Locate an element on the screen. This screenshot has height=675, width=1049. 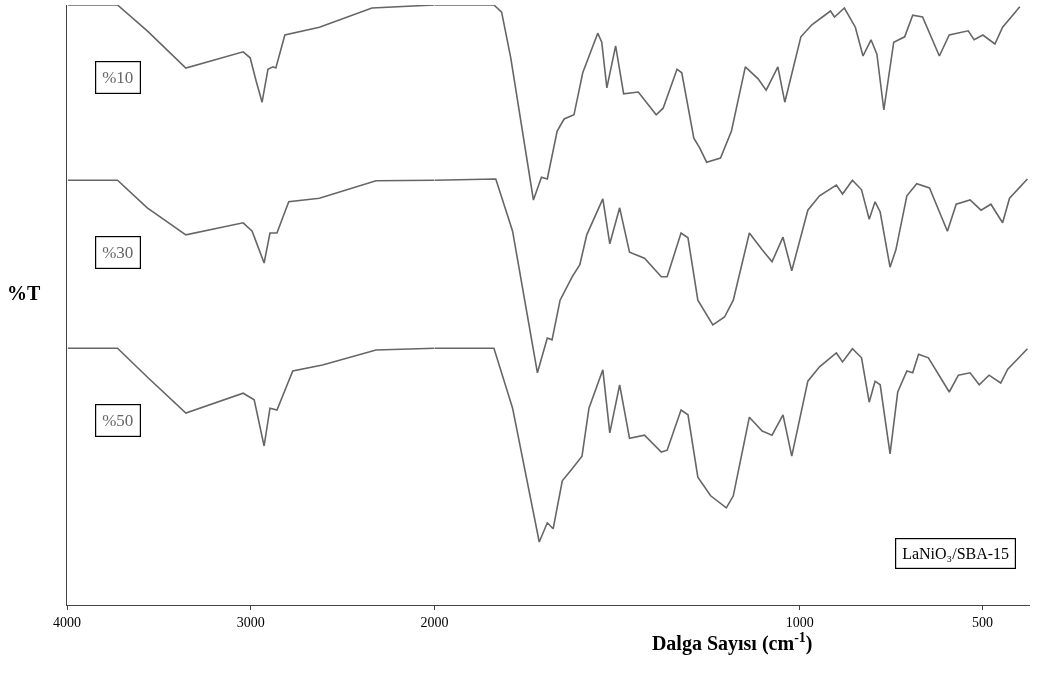
text: %30 is located at coordinates (118, 253).